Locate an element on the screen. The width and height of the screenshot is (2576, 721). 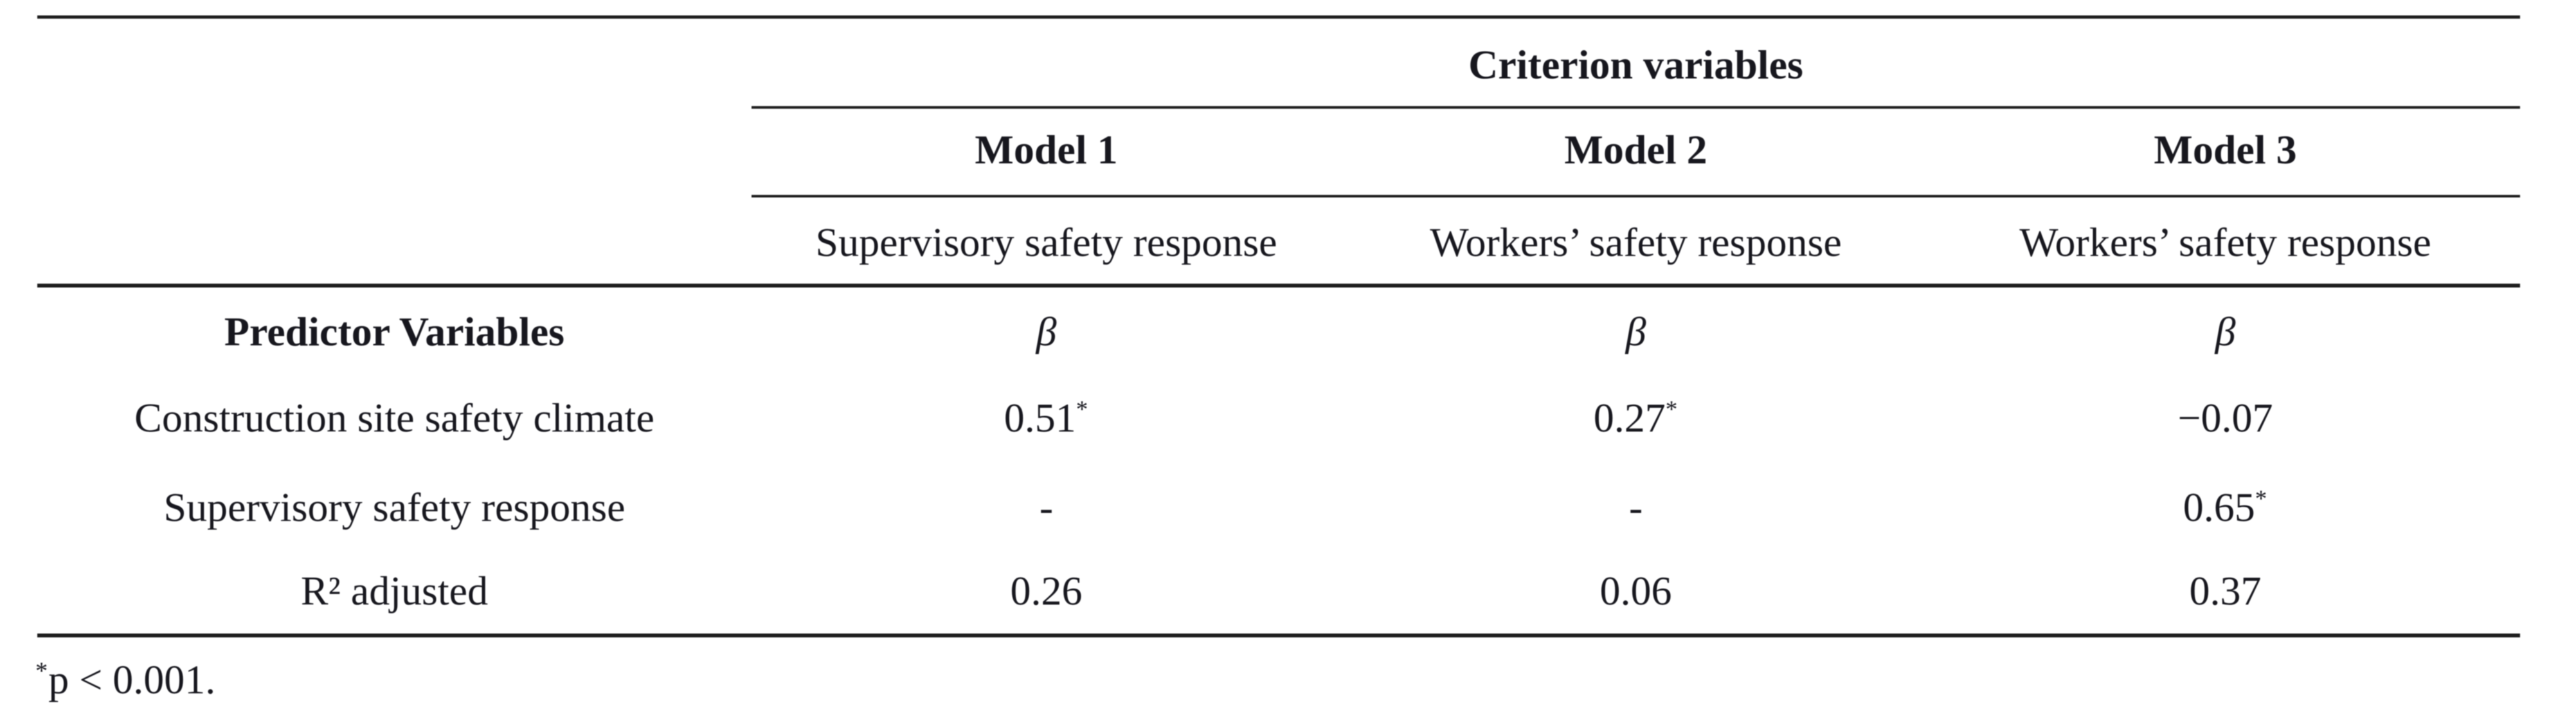
beta-symbol-model-3: β is located at coordinates (2225, 331).